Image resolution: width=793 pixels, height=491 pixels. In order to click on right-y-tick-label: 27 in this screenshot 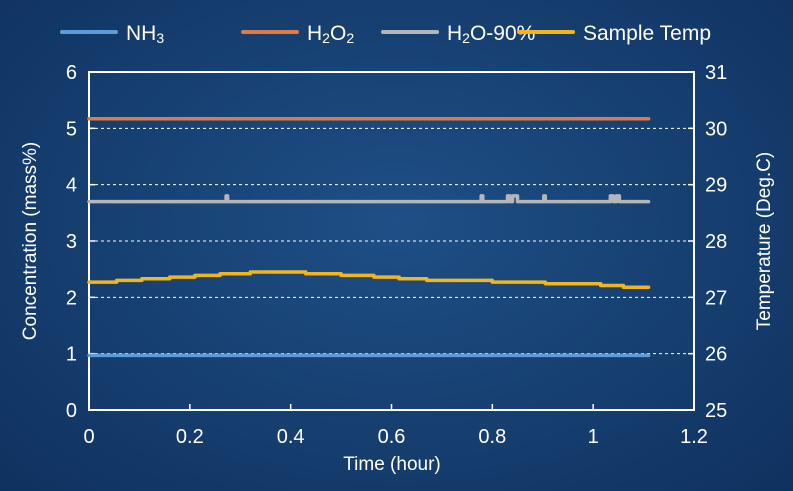, I will do `click(716, 298)`.